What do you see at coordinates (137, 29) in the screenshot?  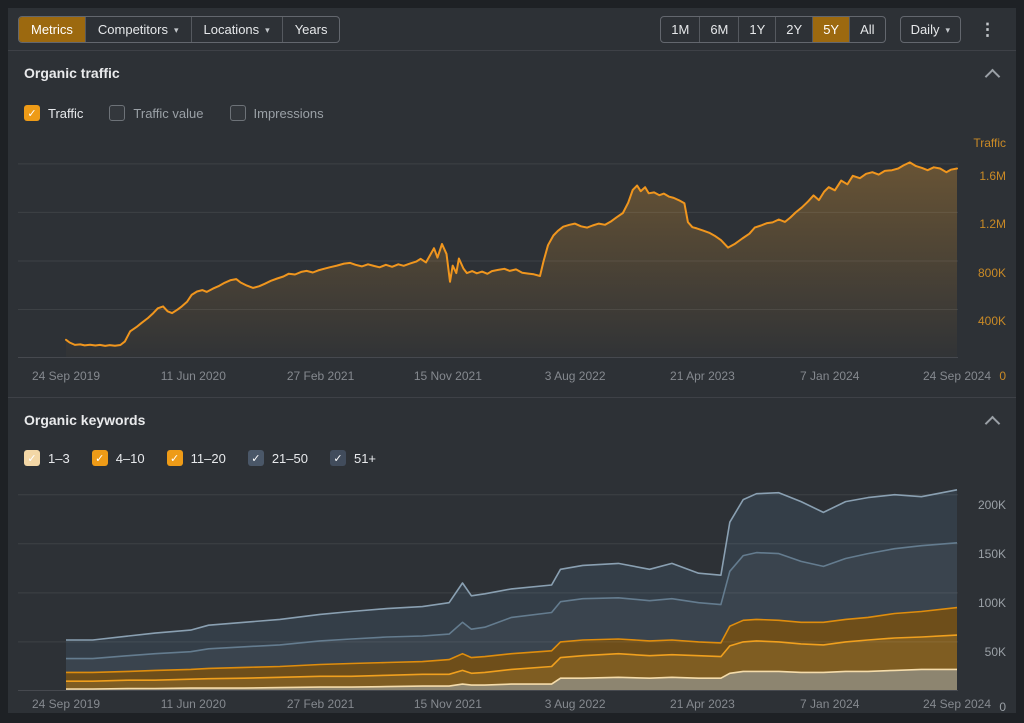 I see `competitors-button: Competitors ▾` at bounding box center [137, 29].